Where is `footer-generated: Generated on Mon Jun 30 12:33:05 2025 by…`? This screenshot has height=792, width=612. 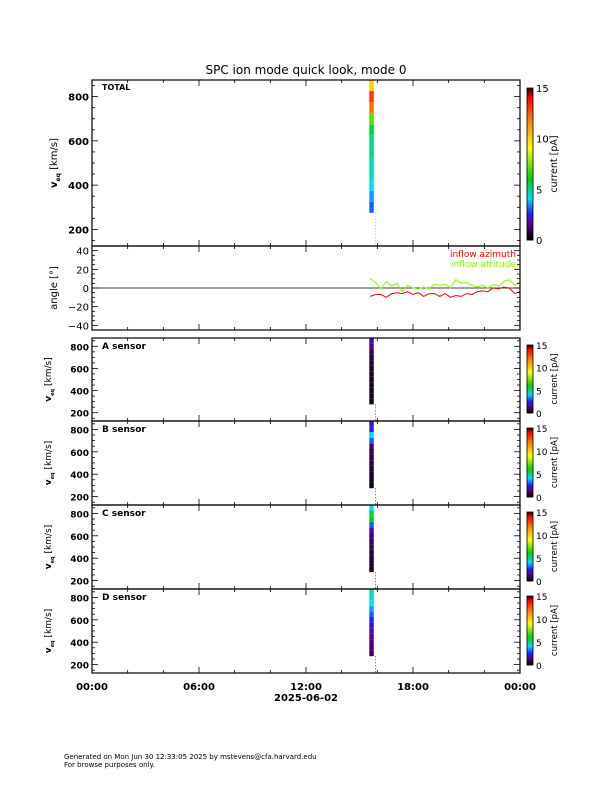
footer-generated: Generated on Mon Jun 30 12:33:05 2025 by… is located at coordinates (190, 757).